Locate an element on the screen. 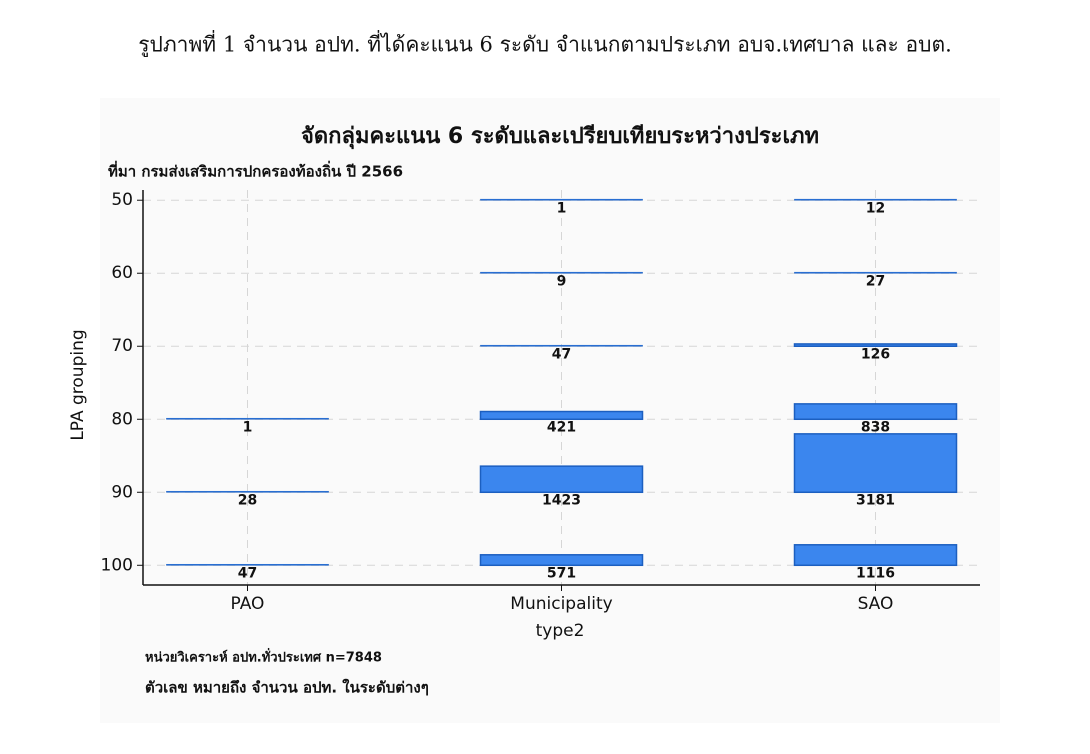  y-tick-label: 80 is located at coordinates (122, 419).